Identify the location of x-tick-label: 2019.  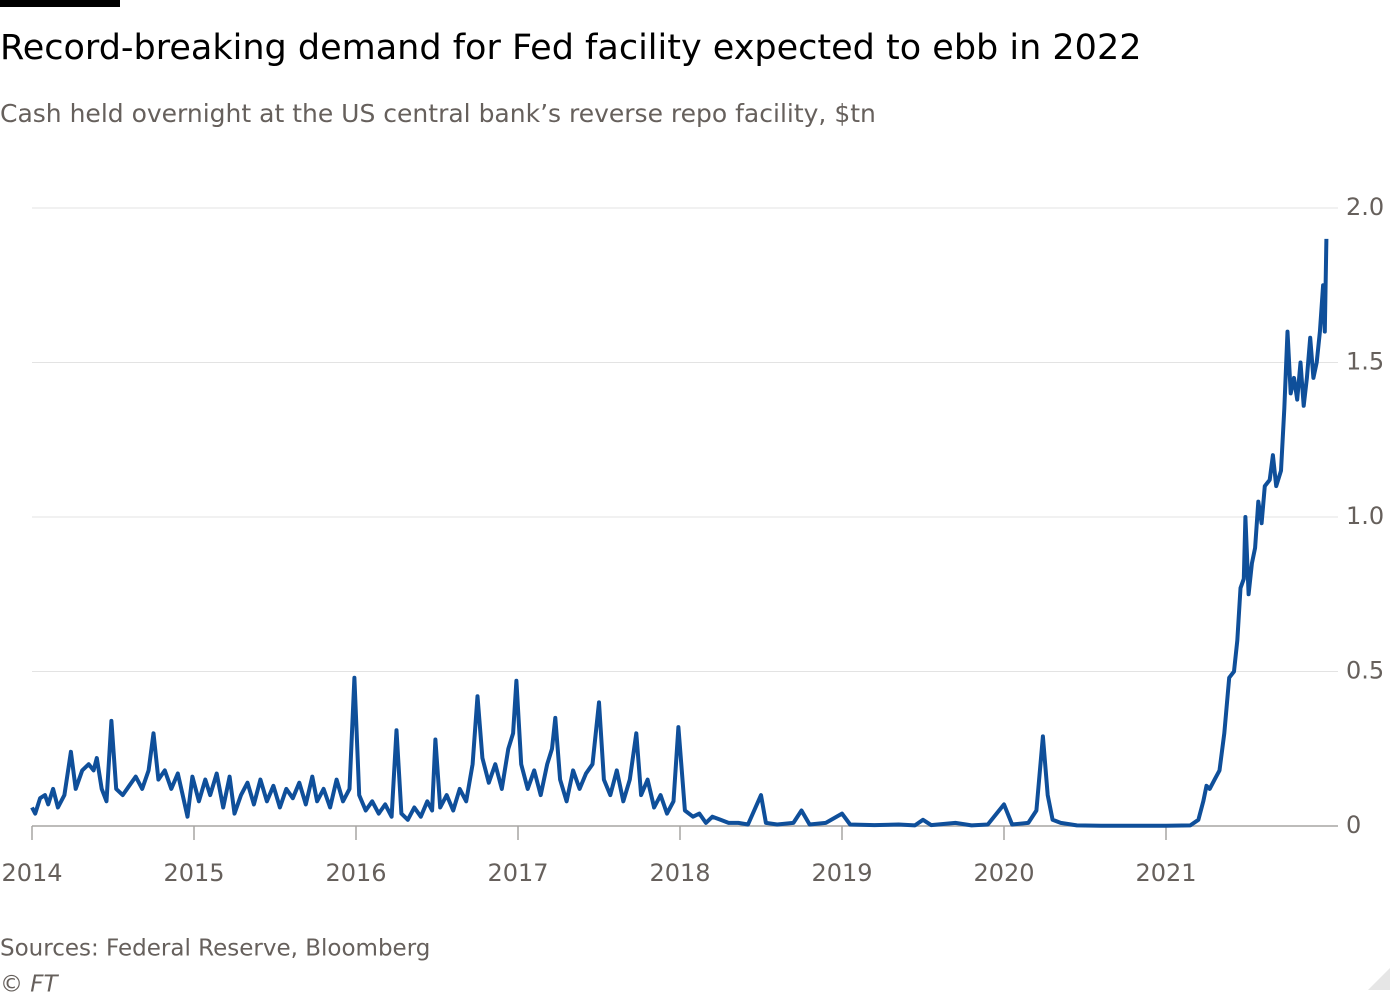
(841, 873).